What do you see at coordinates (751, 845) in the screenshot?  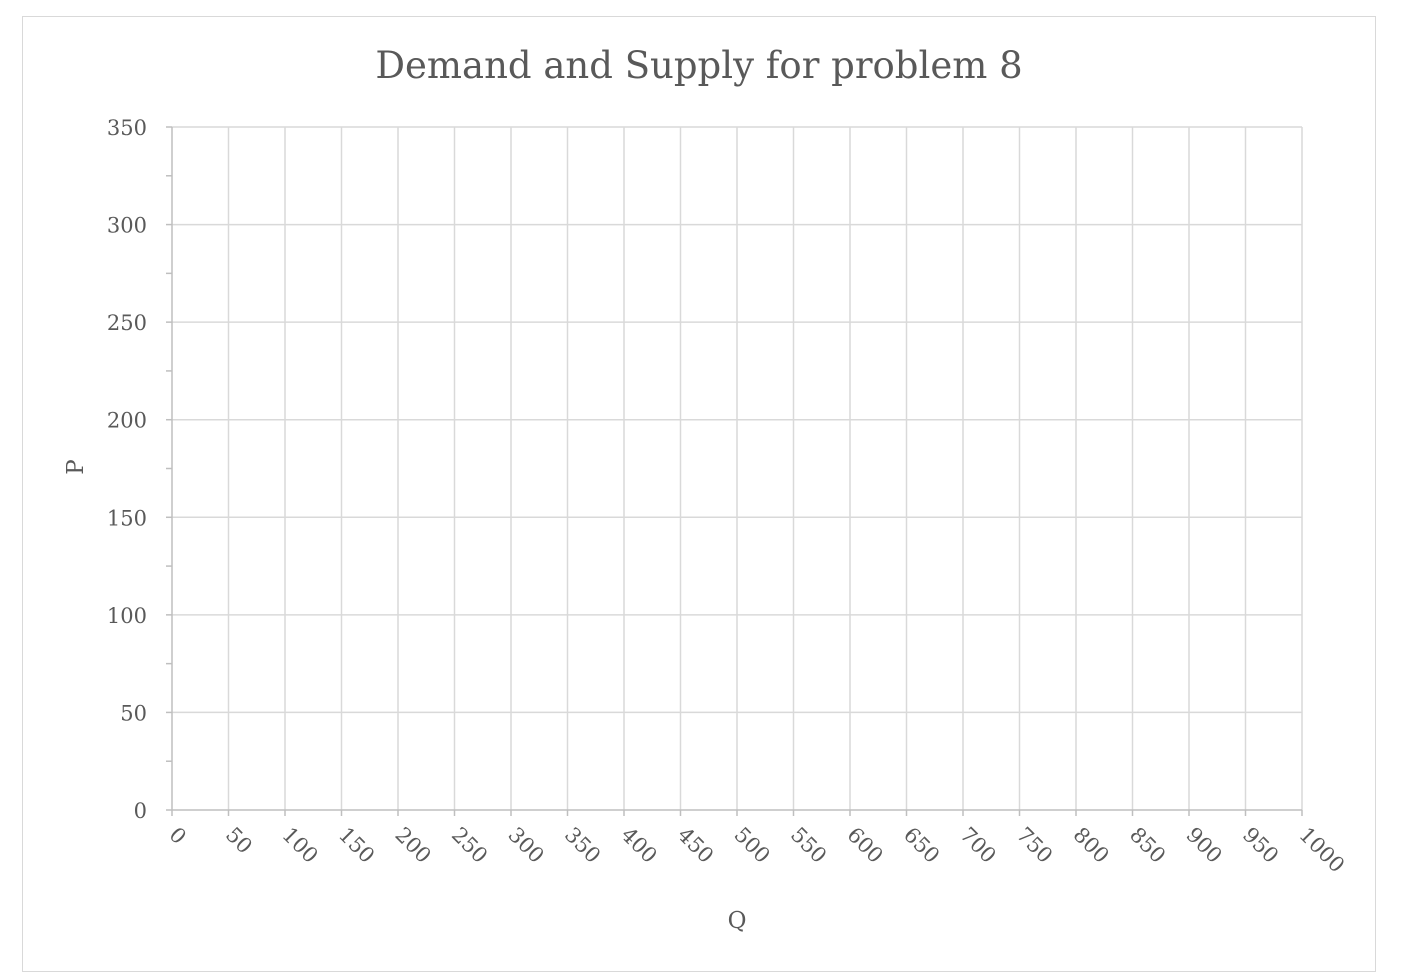 I see `x-tick-label: 500` at bounding box center [751, 845].